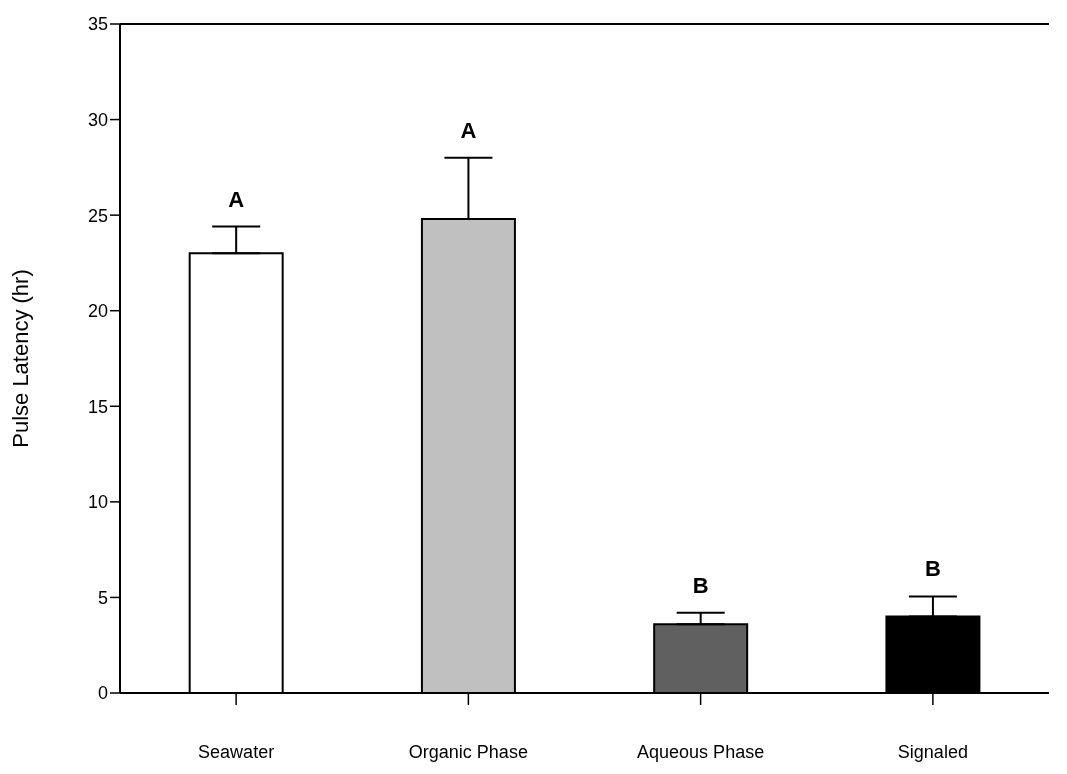  I want to click on y-tick-label: 25, so click(97, 215).